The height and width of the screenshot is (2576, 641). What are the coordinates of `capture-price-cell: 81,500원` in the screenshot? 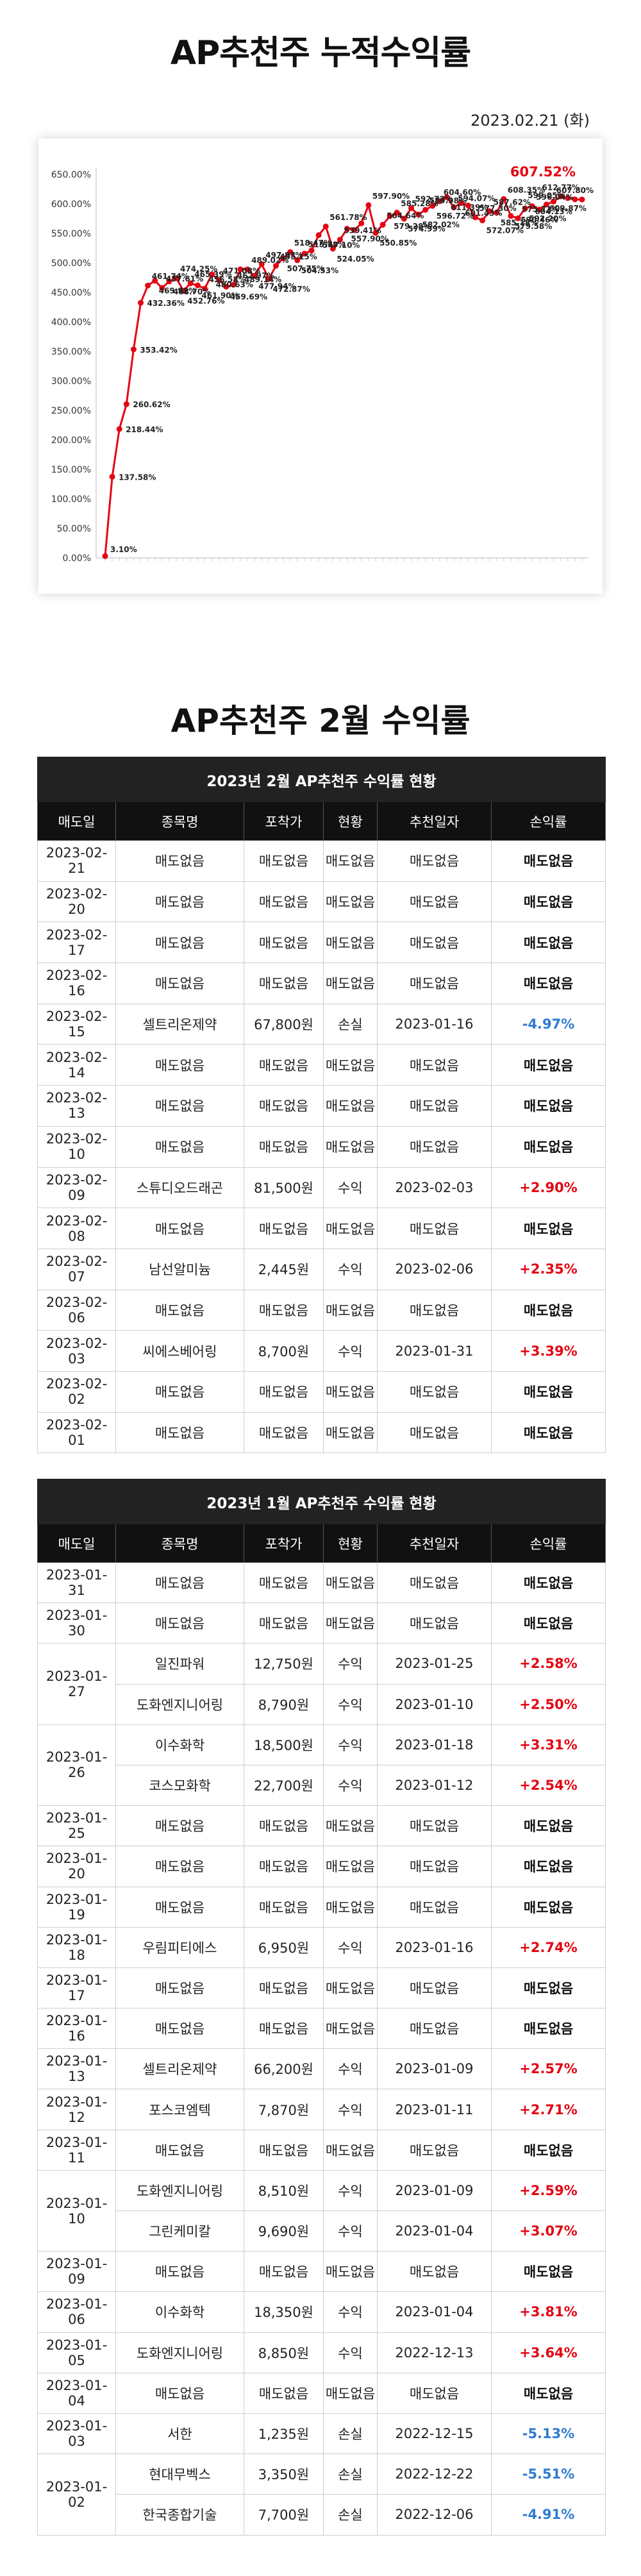 It's located at (284, 1187).